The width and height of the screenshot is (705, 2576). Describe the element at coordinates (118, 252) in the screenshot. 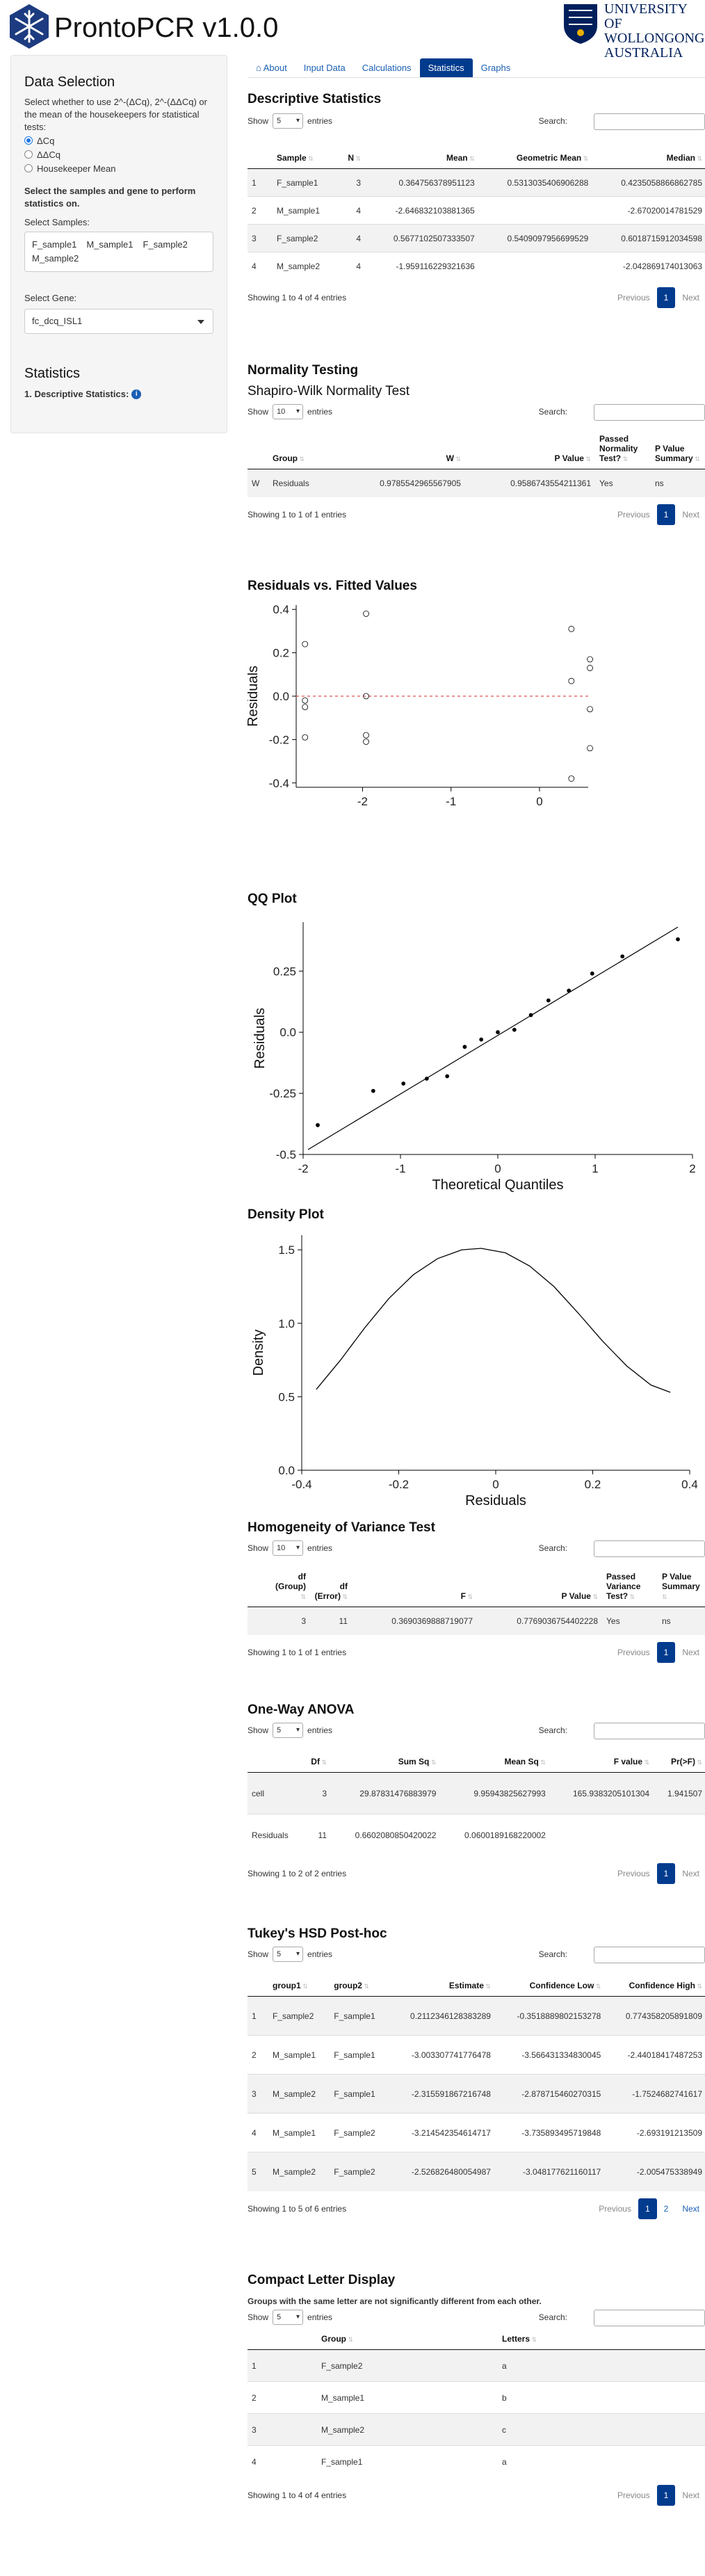

I see `samples-multiselect: F_sample1 M_sample1 F_sample2 M_sample2` at that location.